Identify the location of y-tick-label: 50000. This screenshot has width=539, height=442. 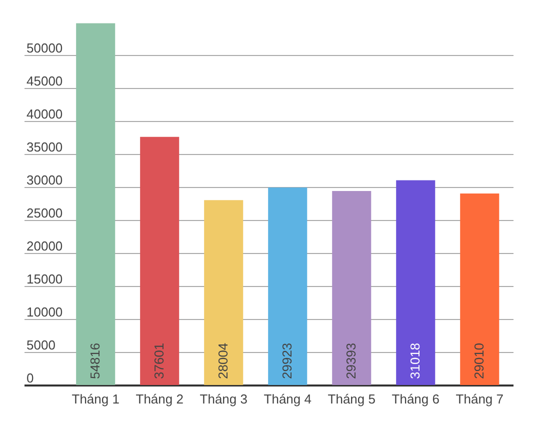
(44, 48).